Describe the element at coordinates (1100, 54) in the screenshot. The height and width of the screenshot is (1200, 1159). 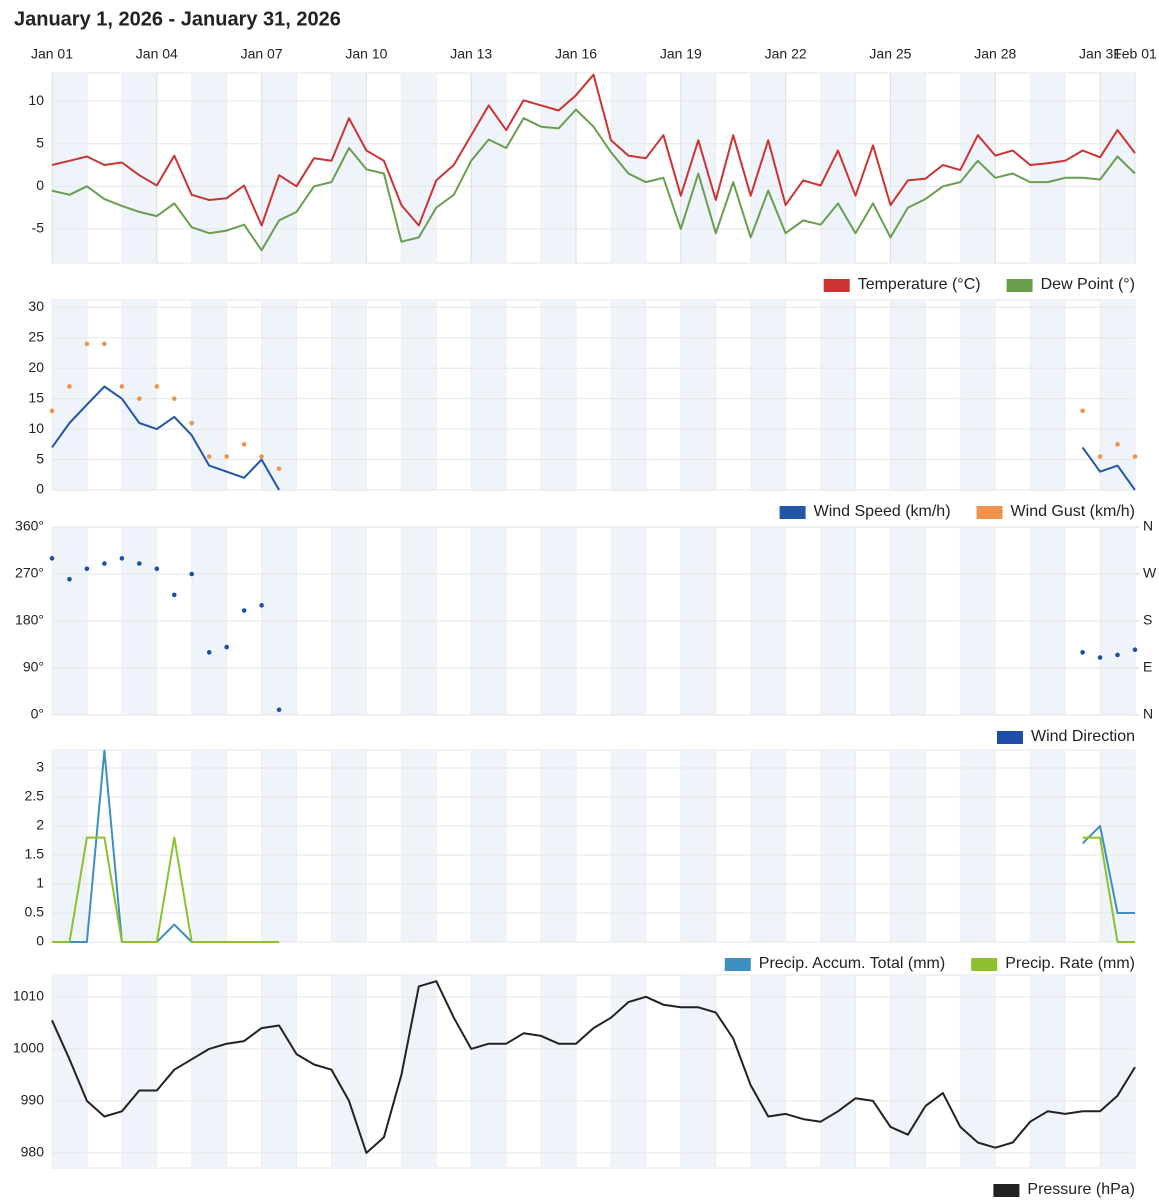
I see `x-tick-label: Jan 31` at that location.